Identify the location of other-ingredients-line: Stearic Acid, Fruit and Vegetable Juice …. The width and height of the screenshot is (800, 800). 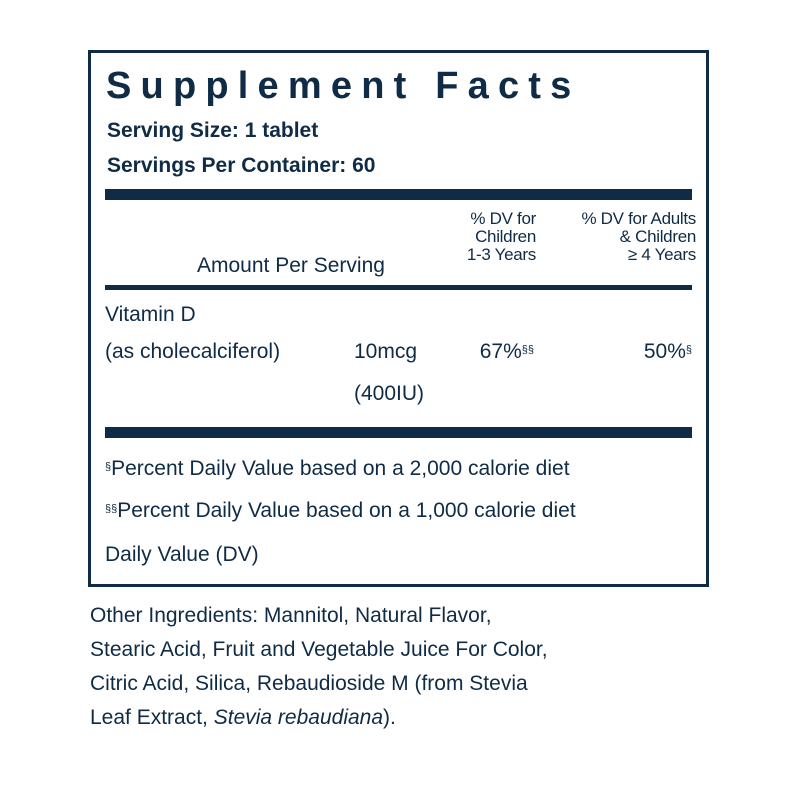
(319, 649).